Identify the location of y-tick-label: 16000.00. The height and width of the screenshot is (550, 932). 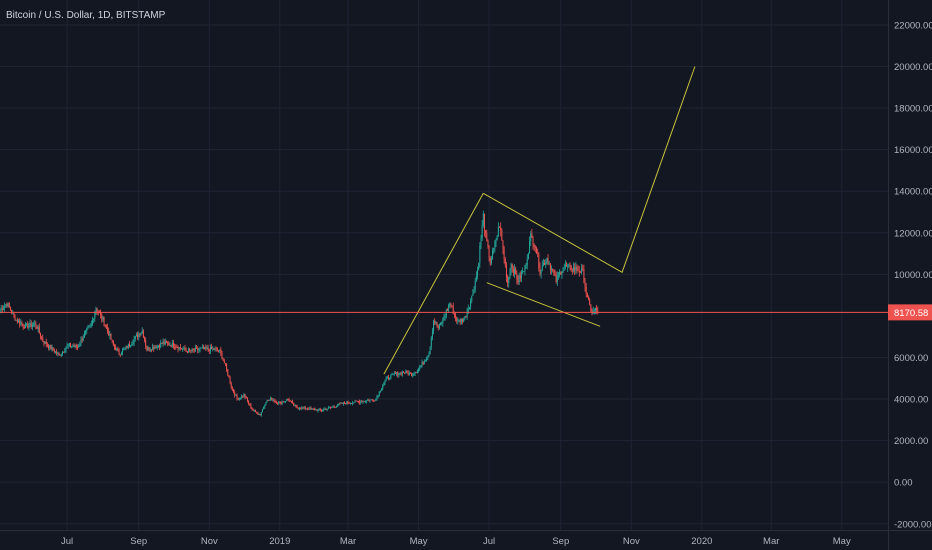
(913, 150).